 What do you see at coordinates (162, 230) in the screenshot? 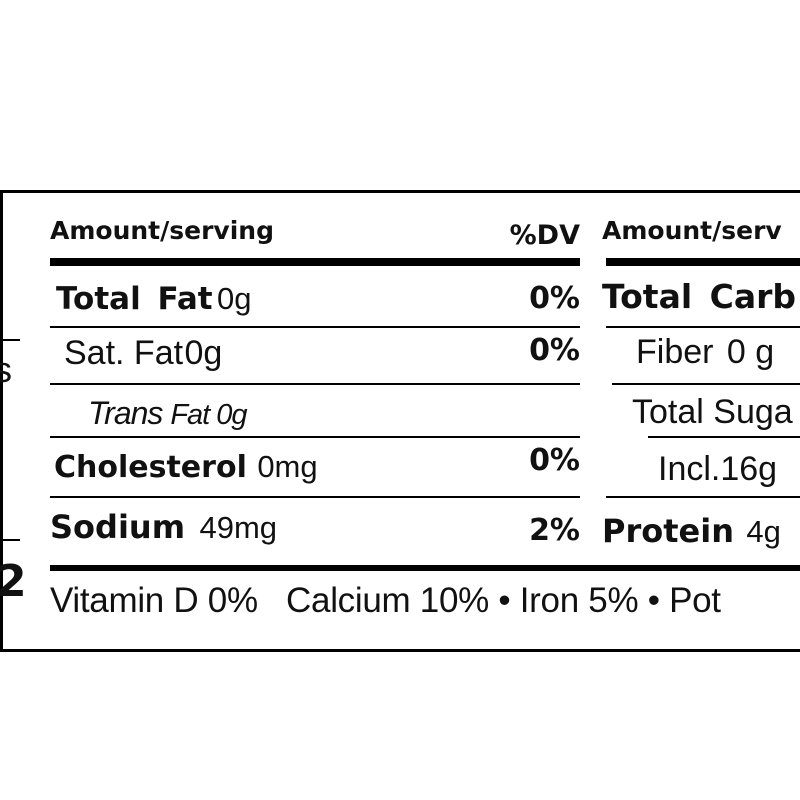
I see `amount-per-serving-header: Amount/serving` at bounding box center [162, 230].